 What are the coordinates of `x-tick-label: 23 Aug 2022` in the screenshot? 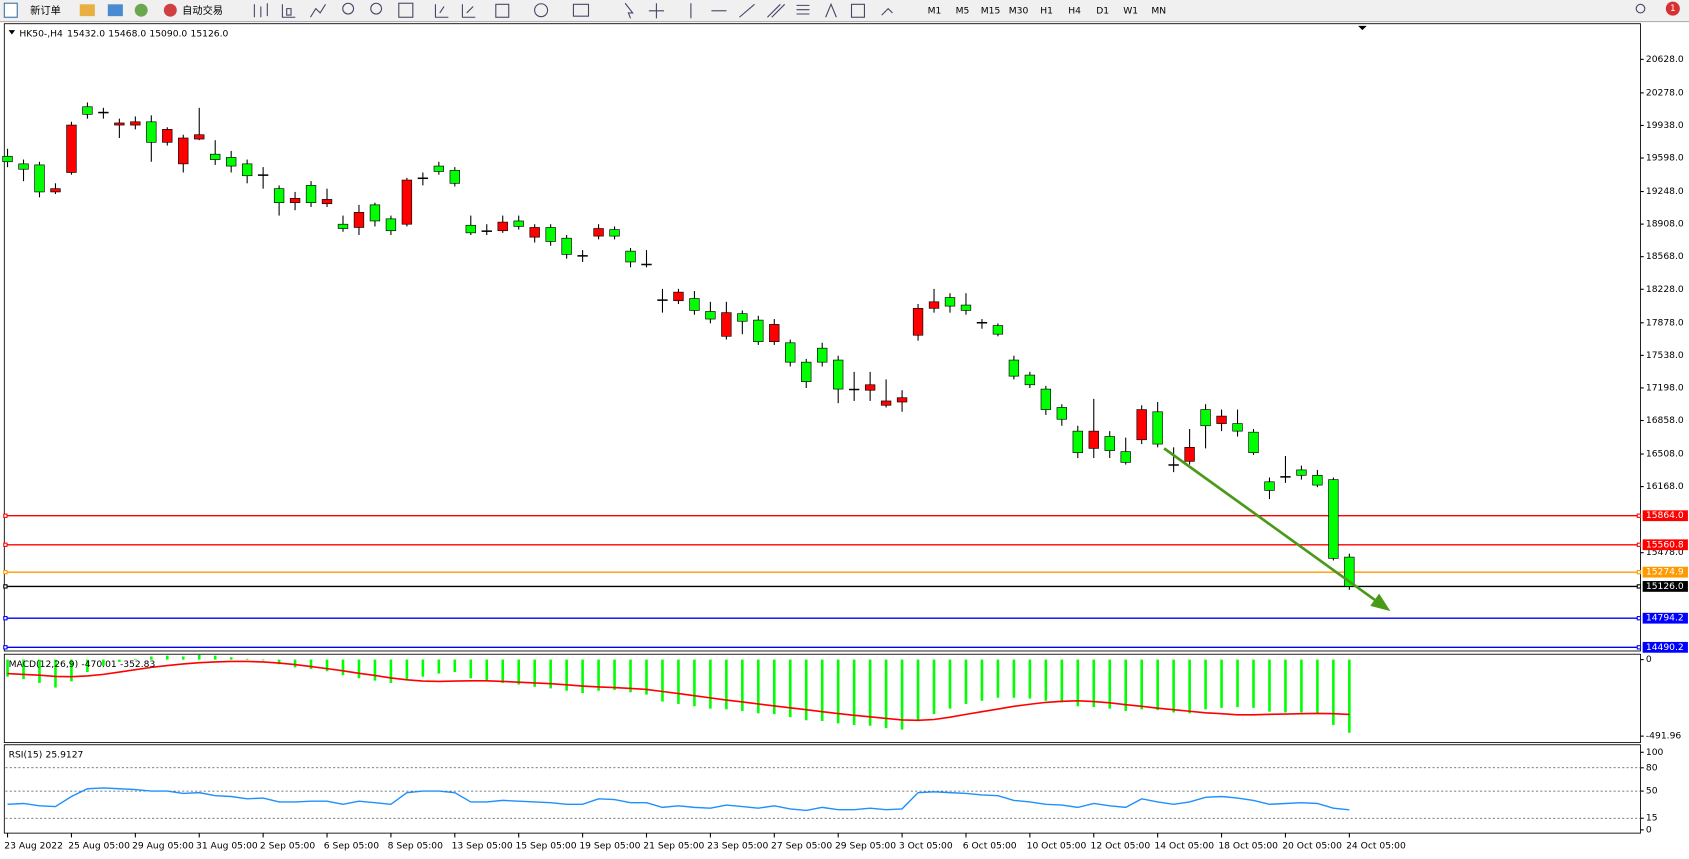 It's located at (33, 846).